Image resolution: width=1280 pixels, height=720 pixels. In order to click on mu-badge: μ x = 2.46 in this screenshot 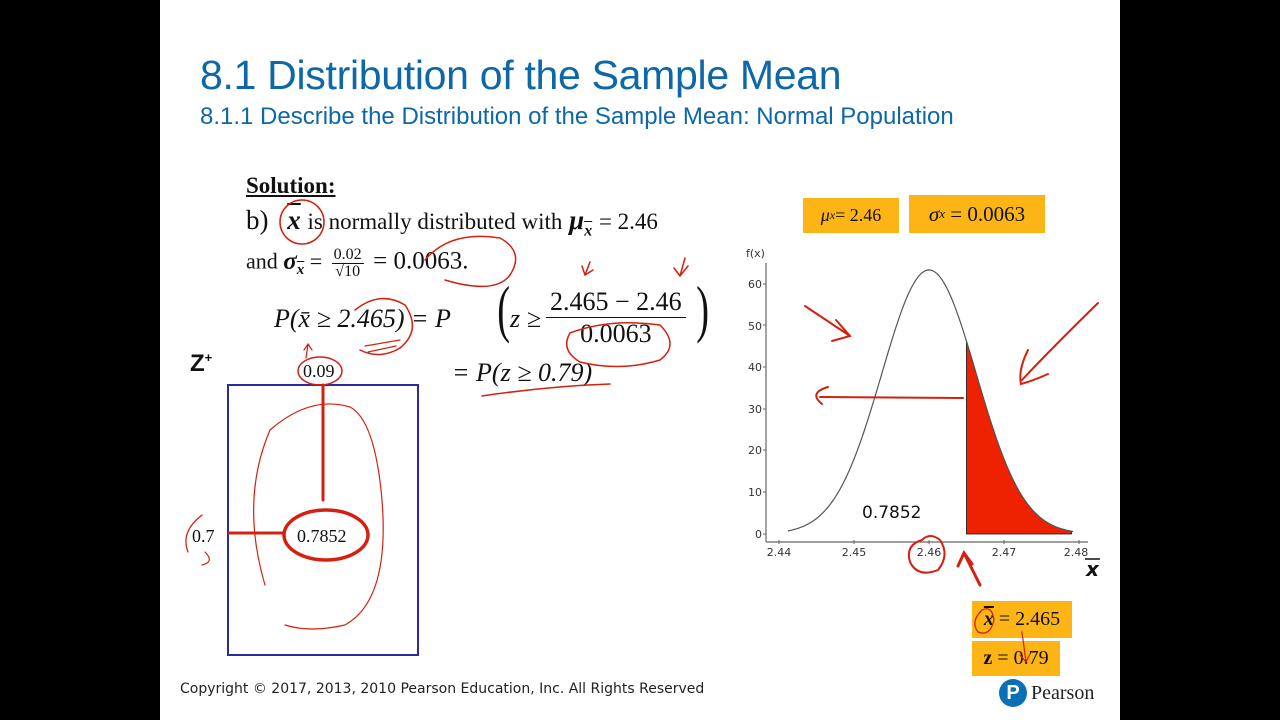, I will do `click(851, 215)`.